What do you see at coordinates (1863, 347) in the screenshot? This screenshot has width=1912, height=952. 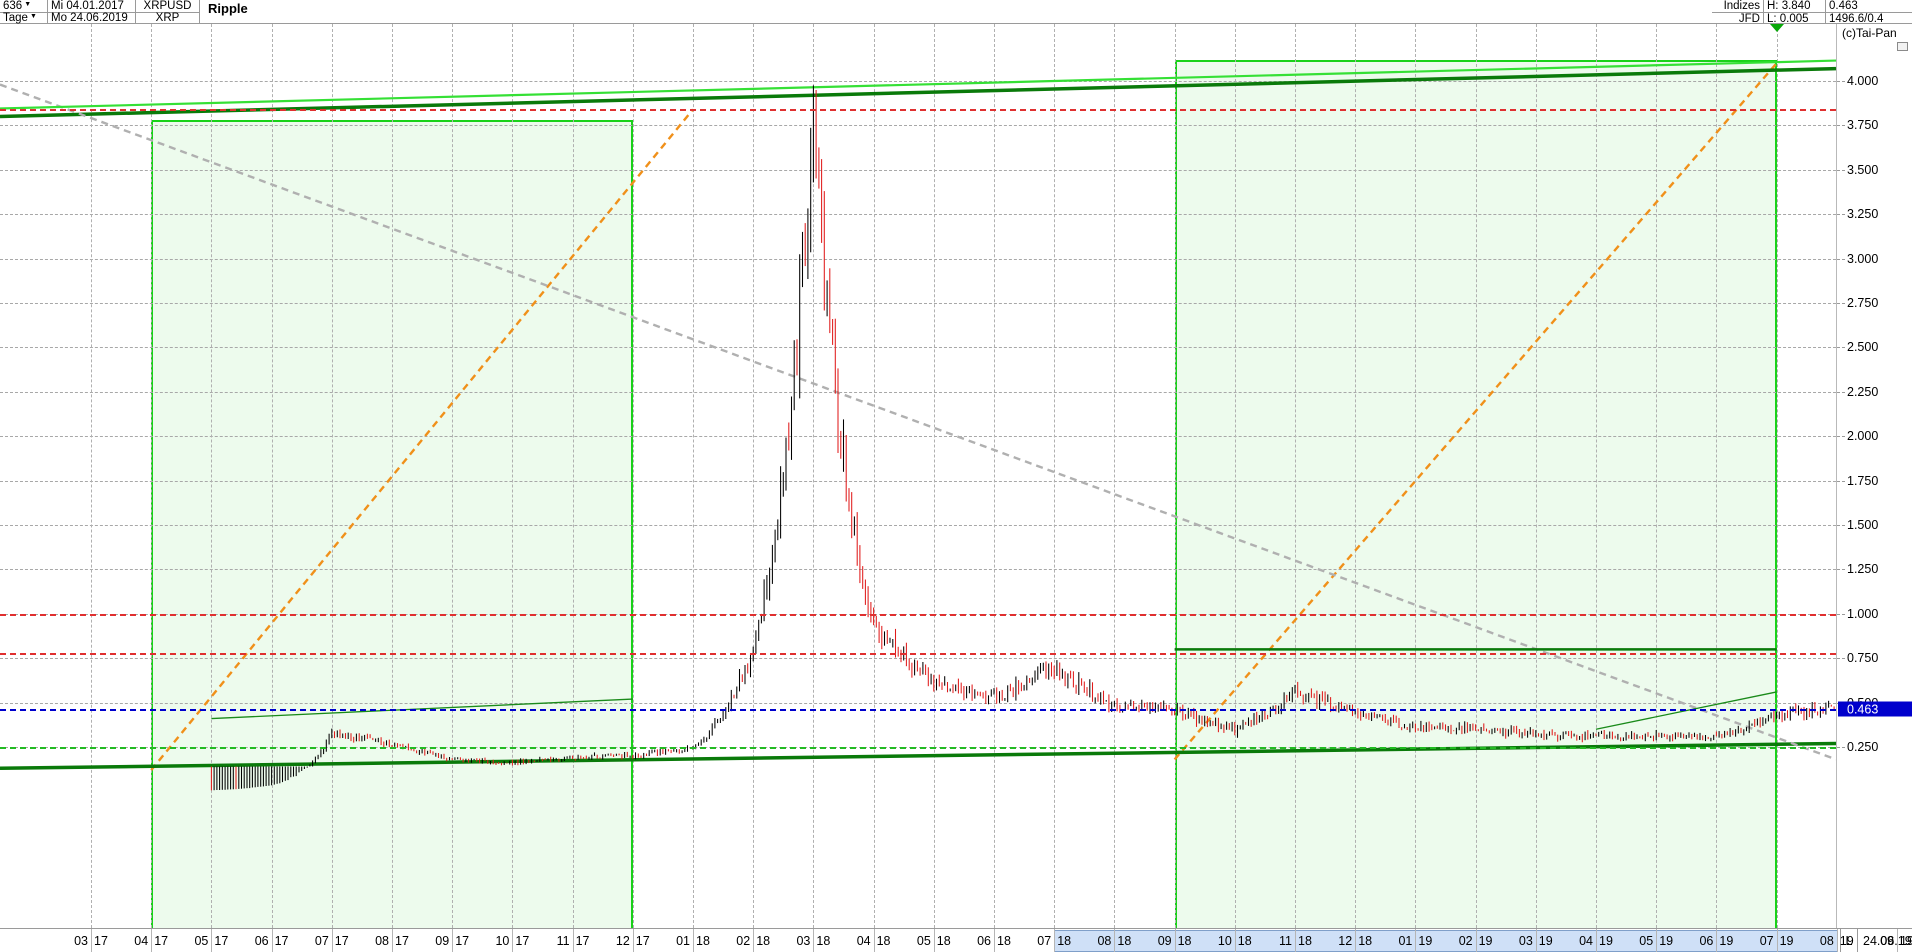 I see `price-axis-label: 2.500` at bounding box center [1863, 347].